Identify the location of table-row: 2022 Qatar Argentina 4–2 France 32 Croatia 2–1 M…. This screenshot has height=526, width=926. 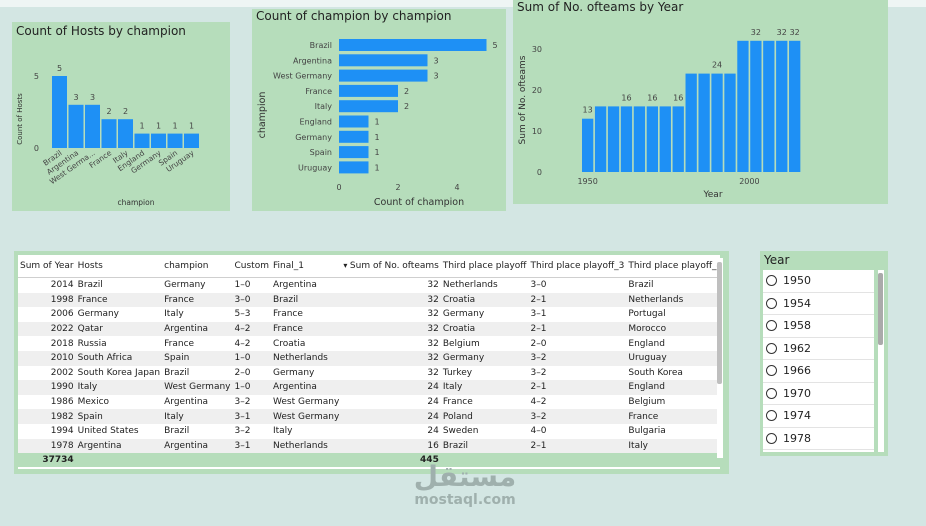
(369, 329).